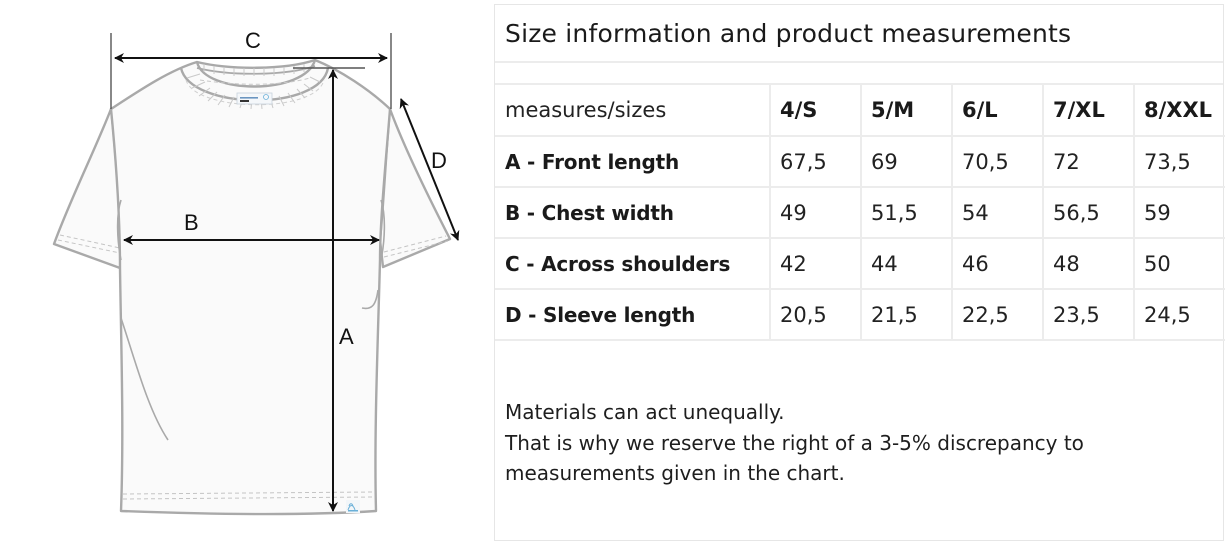 The image size is (1227, 549). Describe the element at coordinates (997, 264) in the screenshot. I see `measure-value: 46` at that location.